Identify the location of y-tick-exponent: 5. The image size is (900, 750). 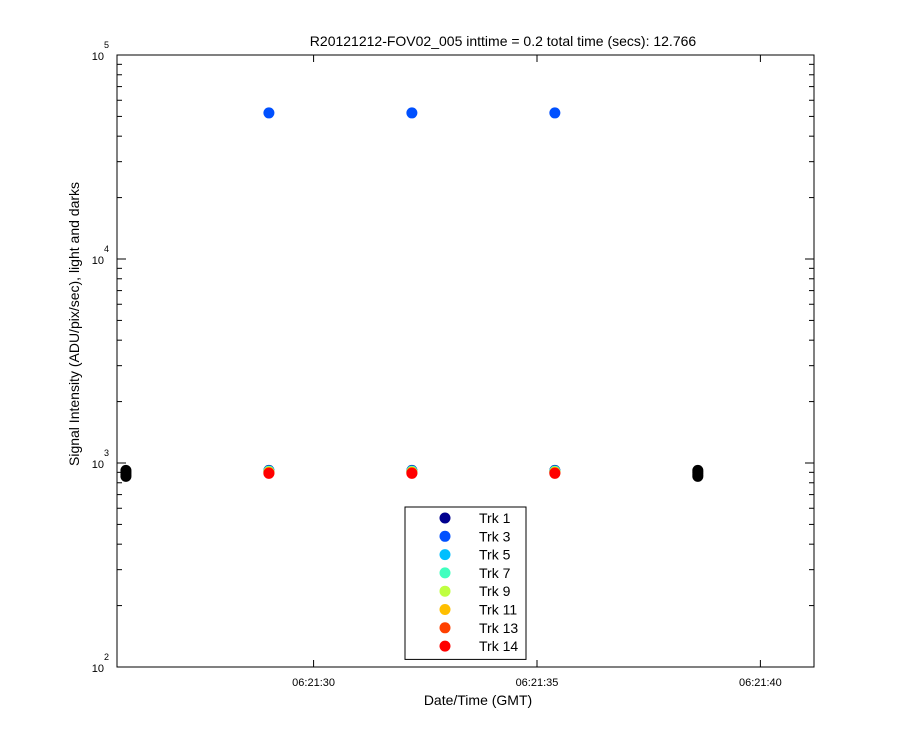
(106, 45).